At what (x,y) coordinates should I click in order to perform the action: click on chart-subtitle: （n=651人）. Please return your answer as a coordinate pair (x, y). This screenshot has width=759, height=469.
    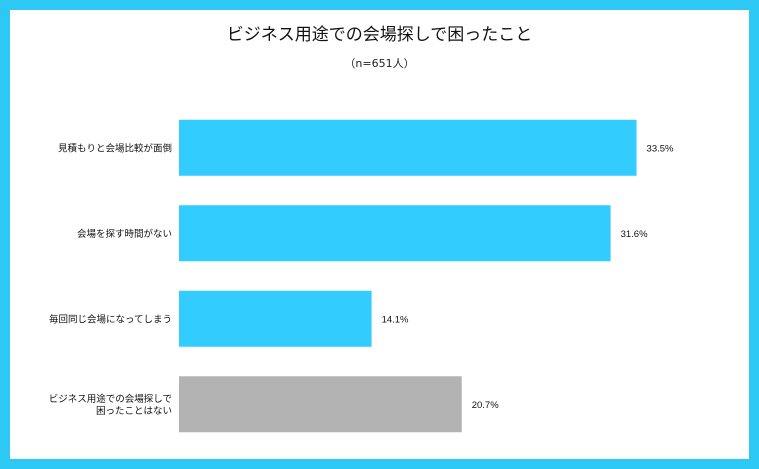
    Looking at the image, I should click on (379, 63).